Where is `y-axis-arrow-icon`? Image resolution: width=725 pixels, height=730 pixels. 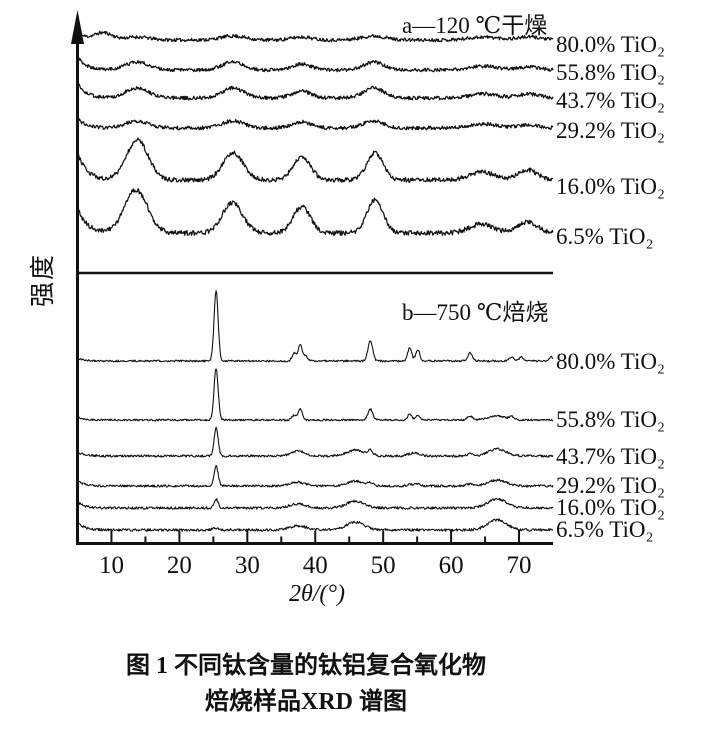 y-axis-arrow-icon is located at coordinates (77, 27).